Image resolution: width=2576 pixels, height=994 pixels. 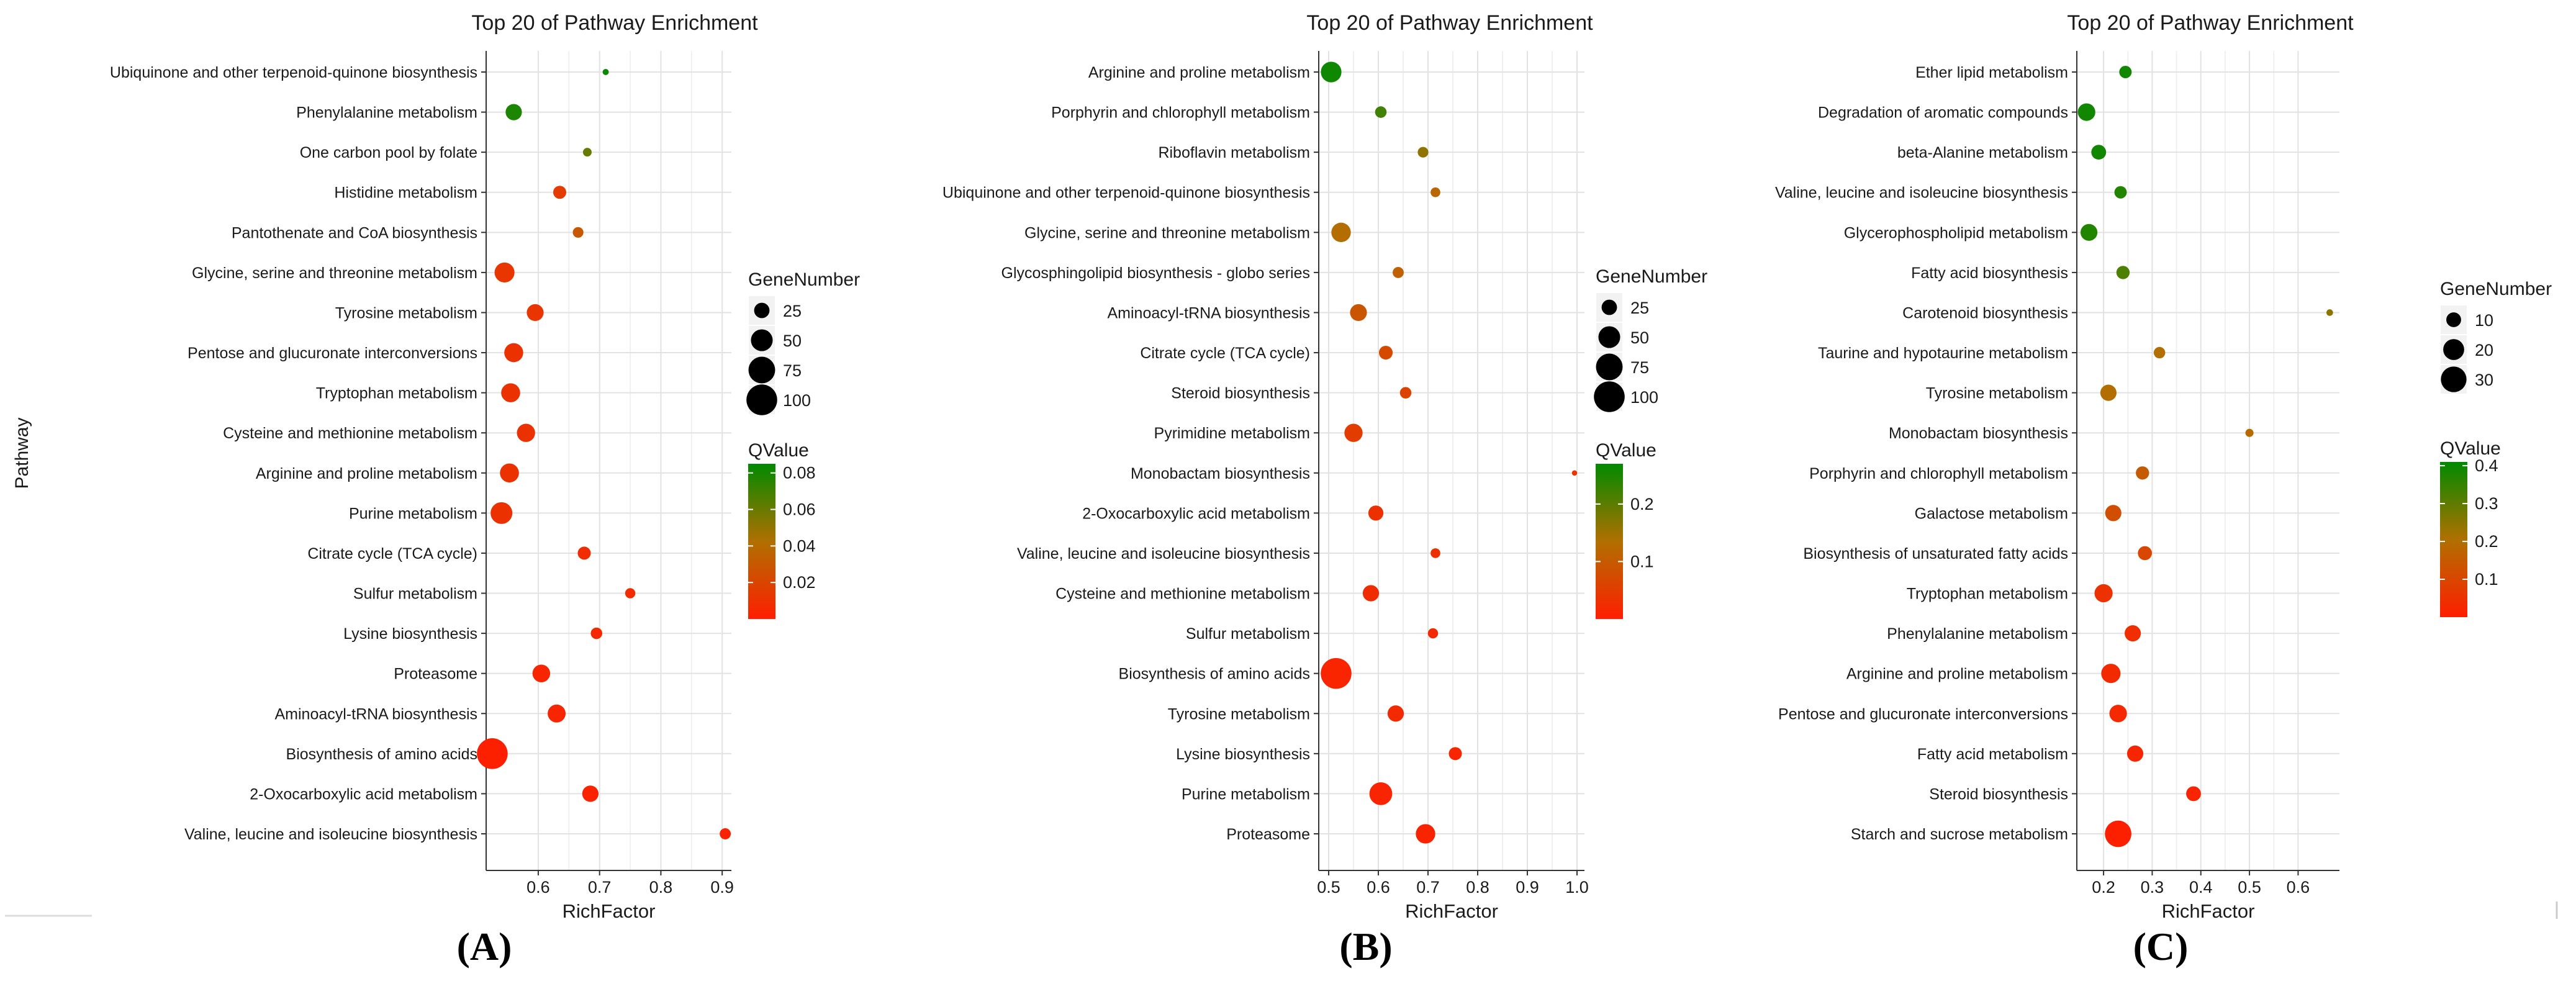 I want to click on pathway-label: Starch and sucrose metabolism, so click(x=1959, y=834).